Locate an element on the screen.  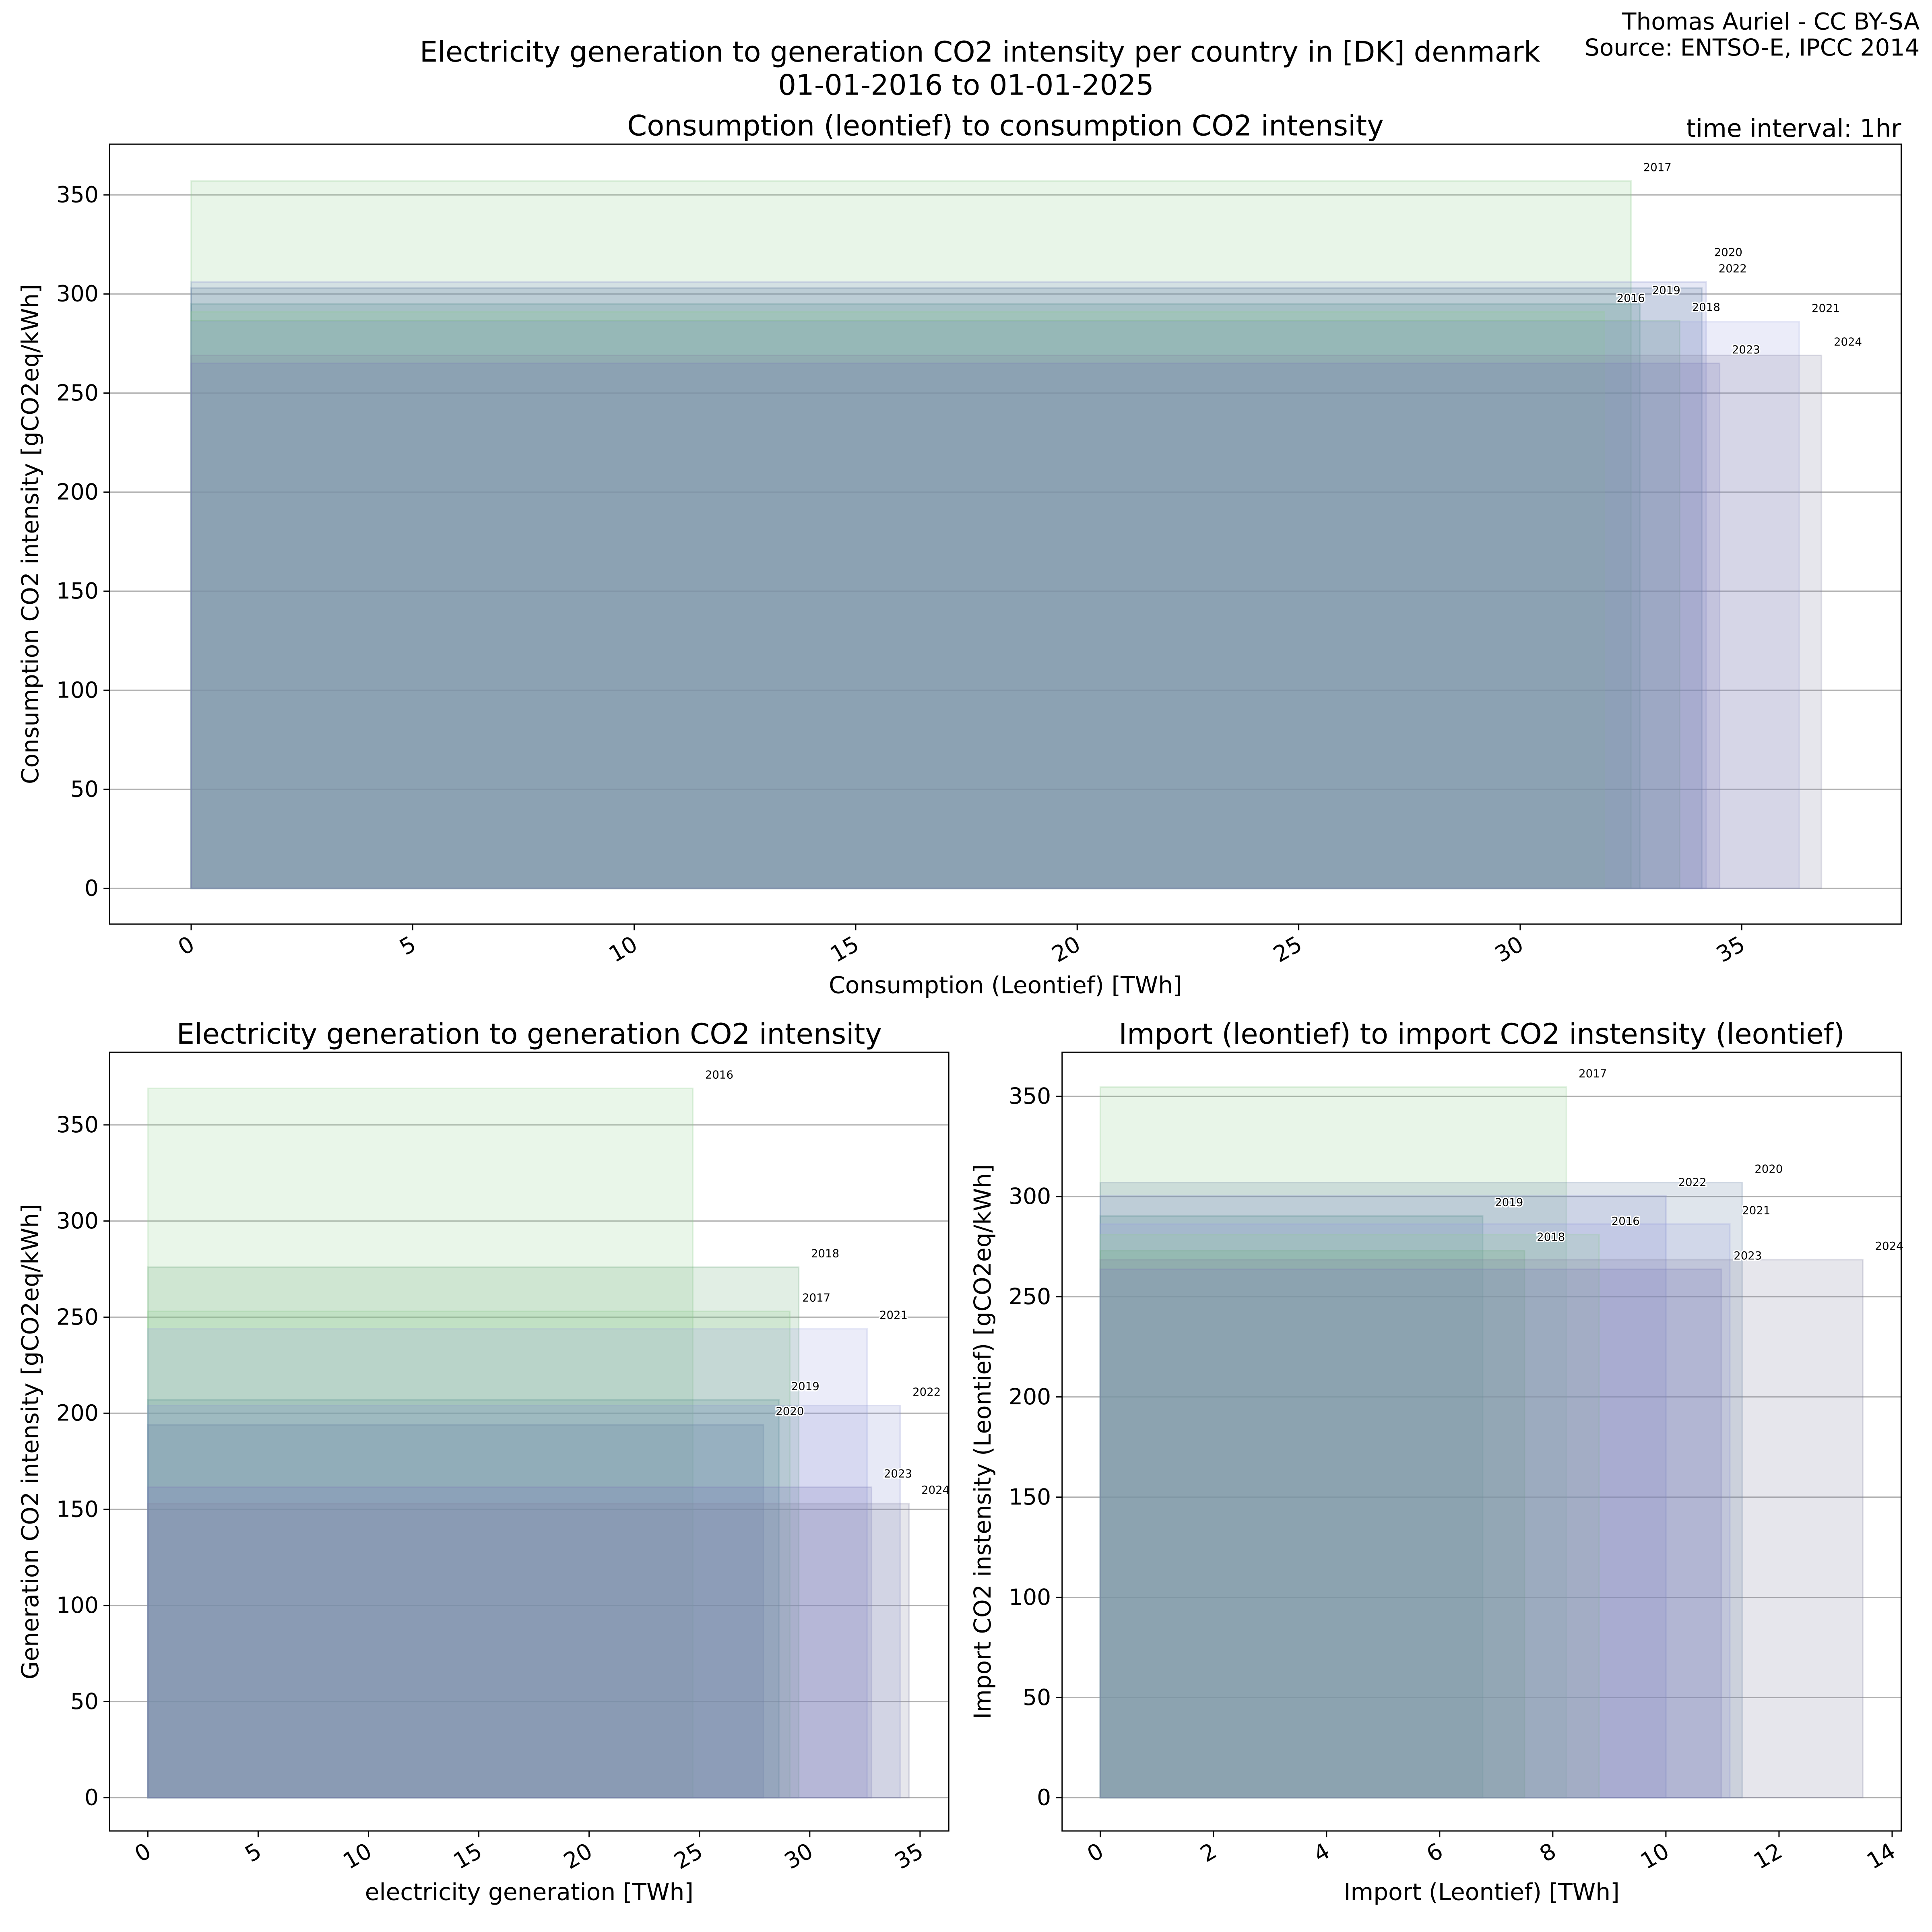
x-axis-label: electricity generation [TWh] is located at coordinates (529, 1891).